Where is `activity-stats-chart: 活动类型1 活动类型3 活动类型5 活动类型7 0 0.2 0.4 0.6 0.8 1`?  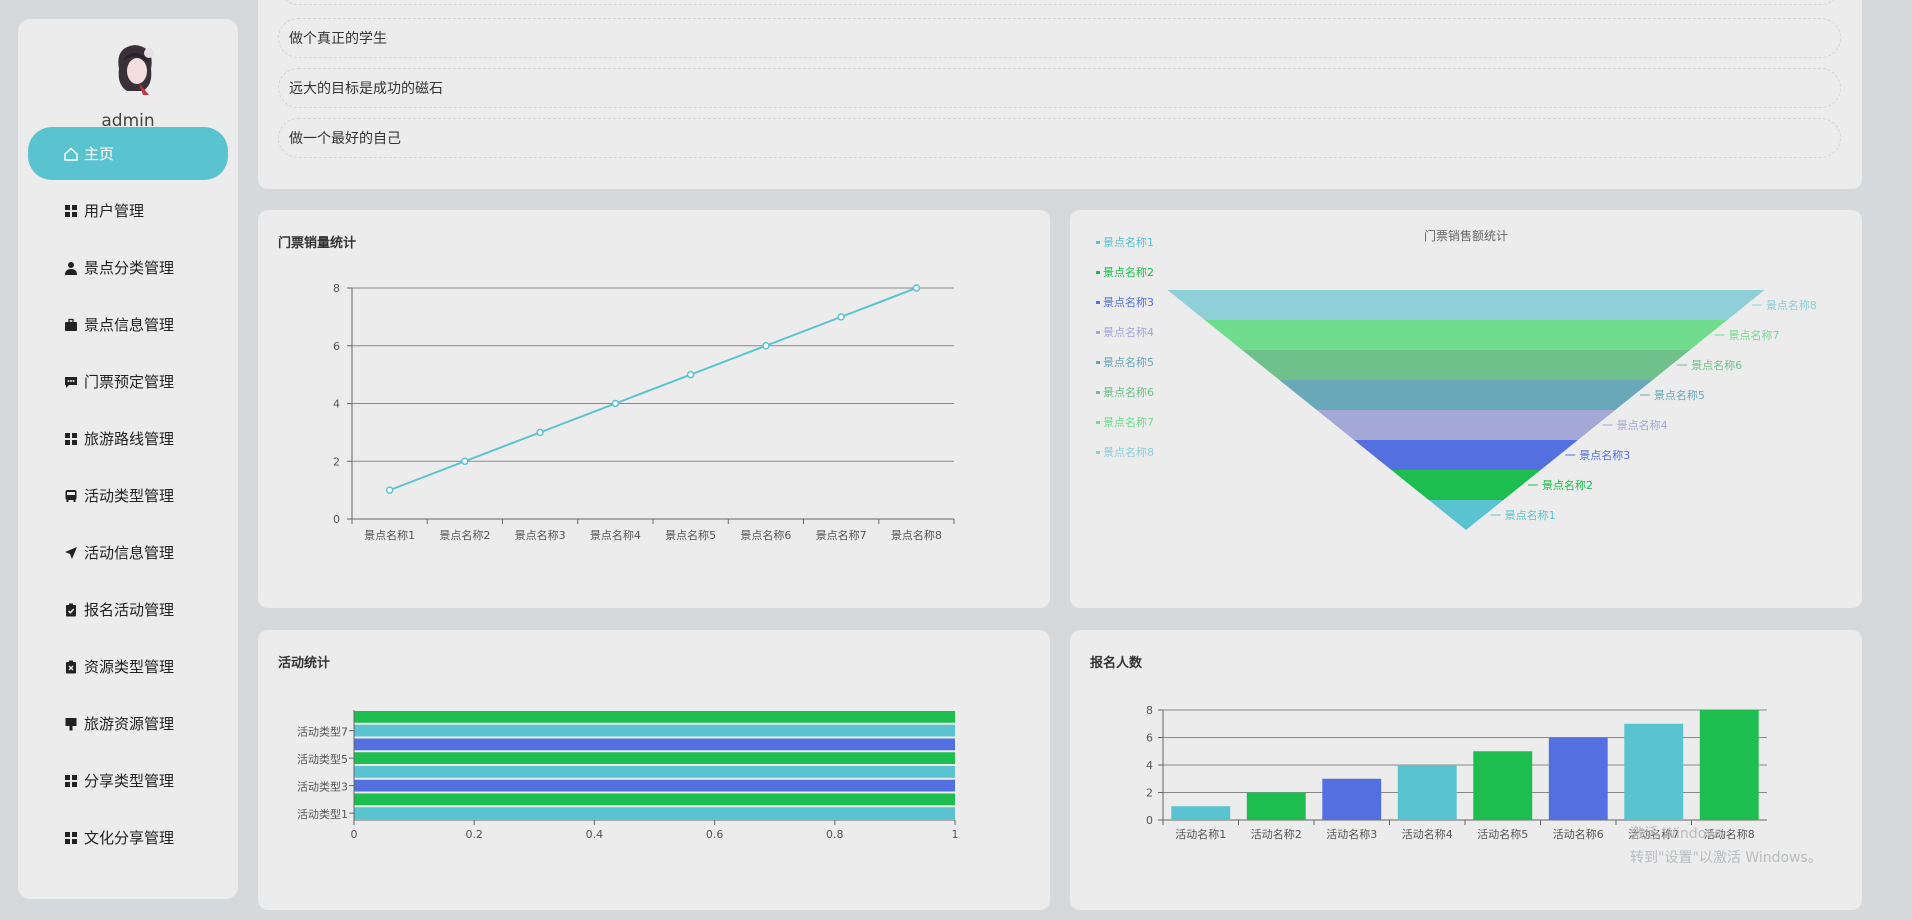 activity-stats-chart: 活动类型1 活动类型3 活动类型5 活动类型7 0 0.2 0.4 0.6 0.8 1 is located at coordinates (628, 775).